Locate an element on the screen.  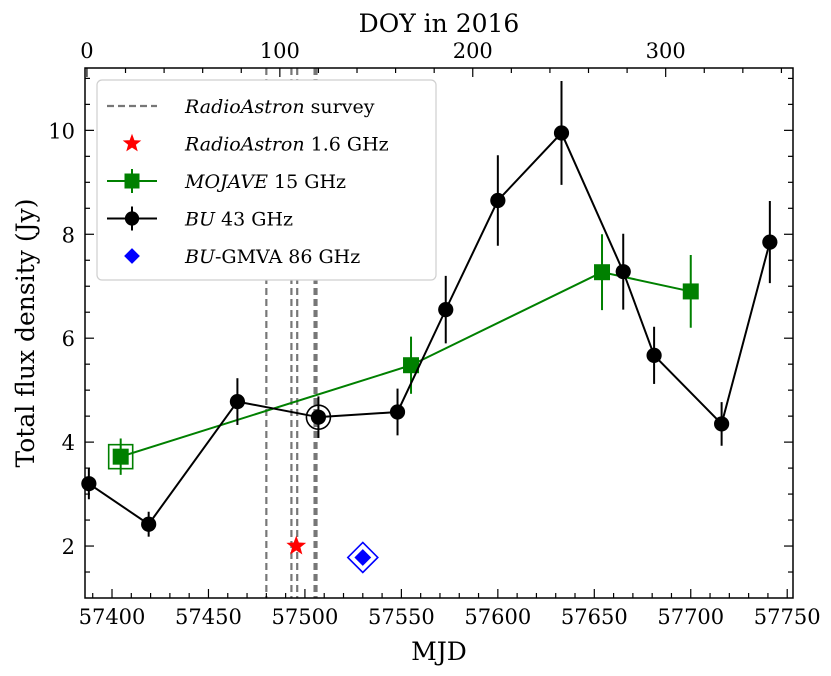
x-tick-label: 57500 is located at coordinates (305, 617).